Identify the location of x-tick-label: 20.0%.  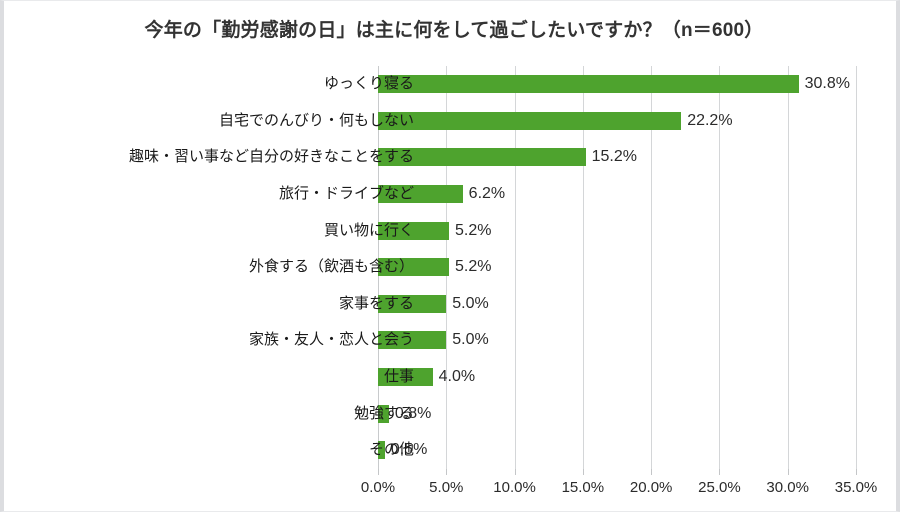
(651, 487).